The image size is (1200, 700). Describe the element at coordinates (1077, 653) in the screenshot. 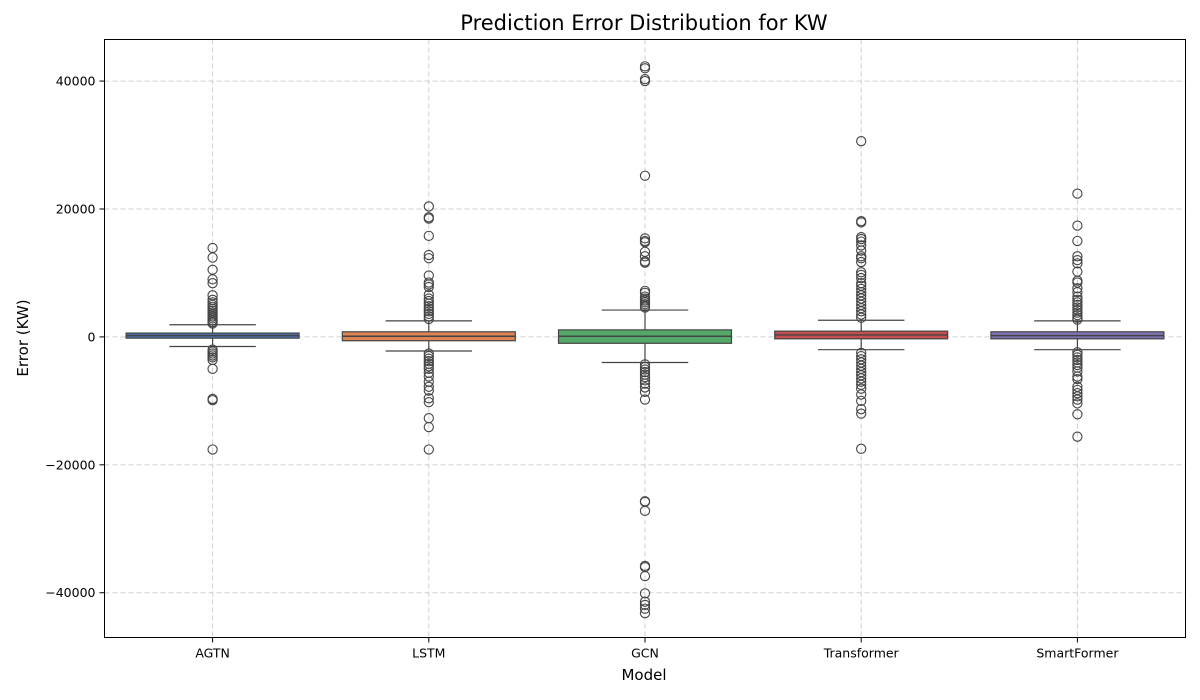

I see `x-tick-label: SmartFormer` at that location.